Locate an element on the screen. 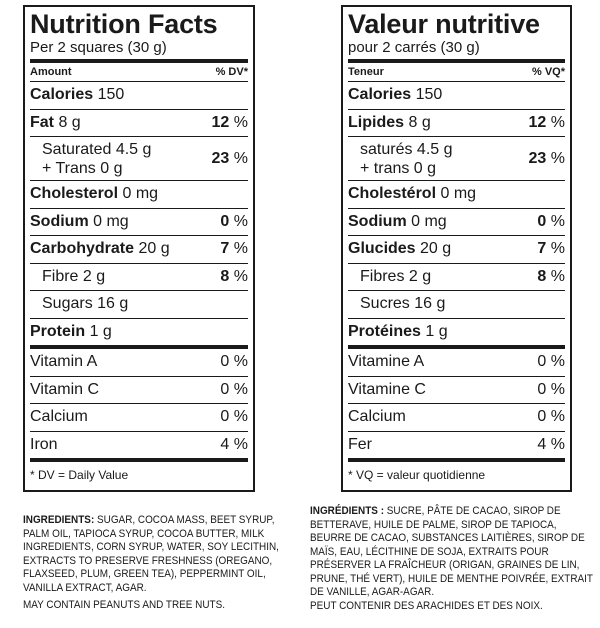  fibre-label: Fibres is located at coordinates (382, 276).